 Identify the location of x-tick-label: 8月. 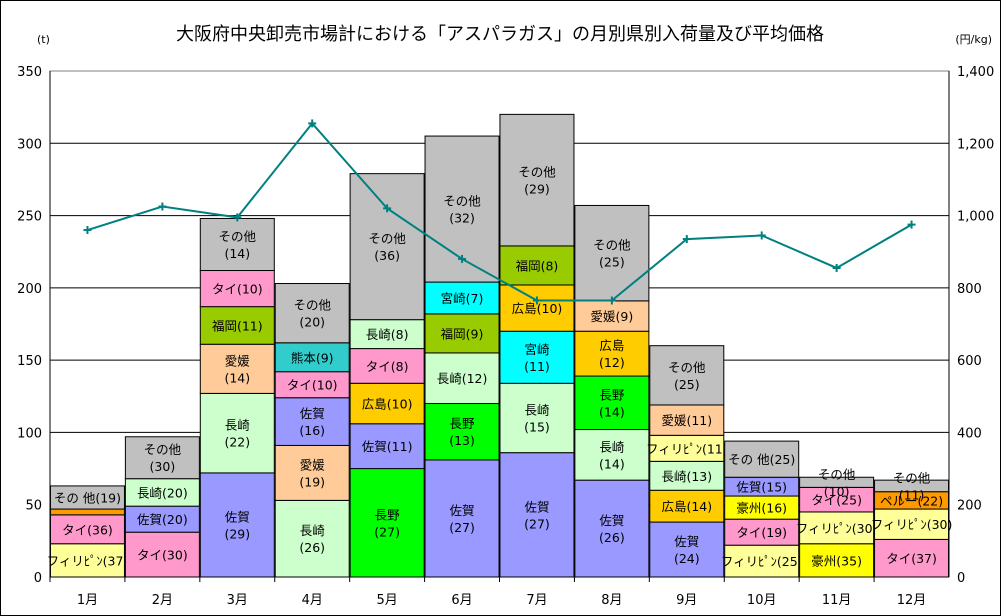
(611, 600).